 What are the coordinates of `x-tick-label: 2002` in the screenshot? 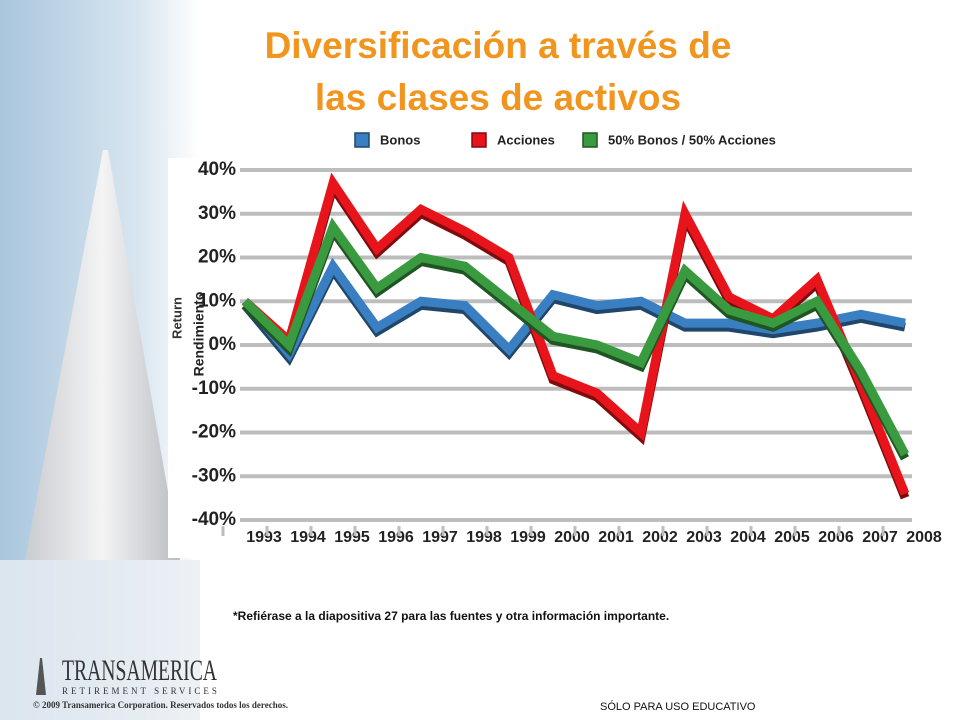 It's located at (660, 537).